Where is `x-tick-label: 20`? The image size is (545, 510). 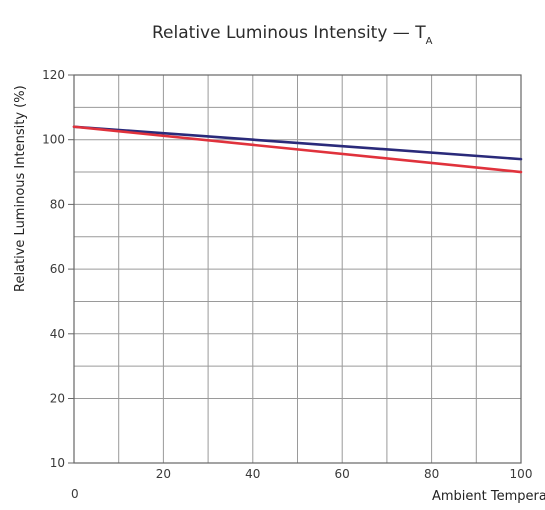
x-tick-label: 20 is located at coordinates (163, 474).